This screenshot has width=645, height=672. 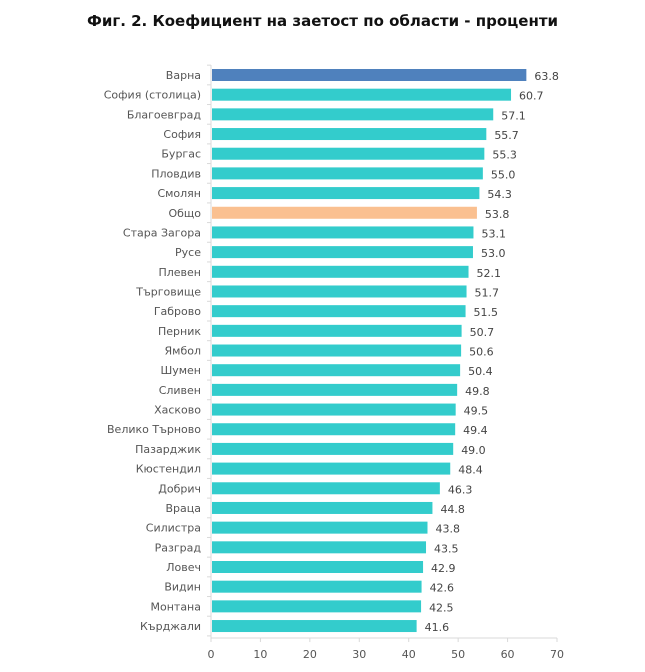 I want to click on data-label: 44.8, so click(x=452, y=509).